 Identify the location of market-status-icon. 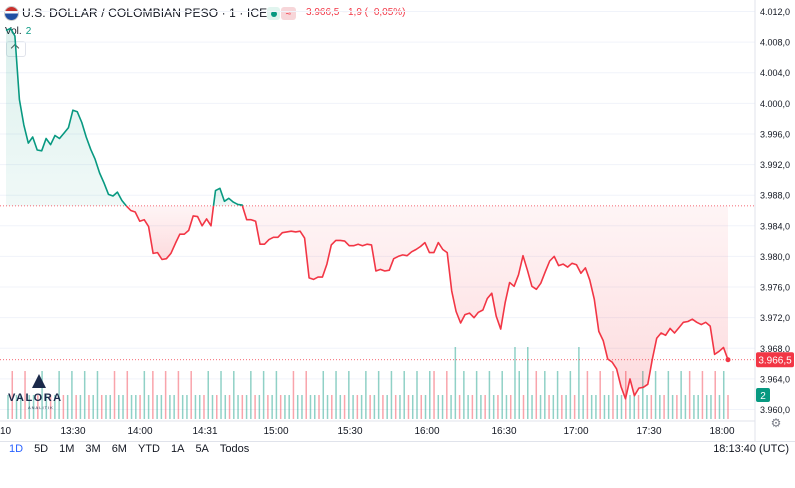
(273, 13).